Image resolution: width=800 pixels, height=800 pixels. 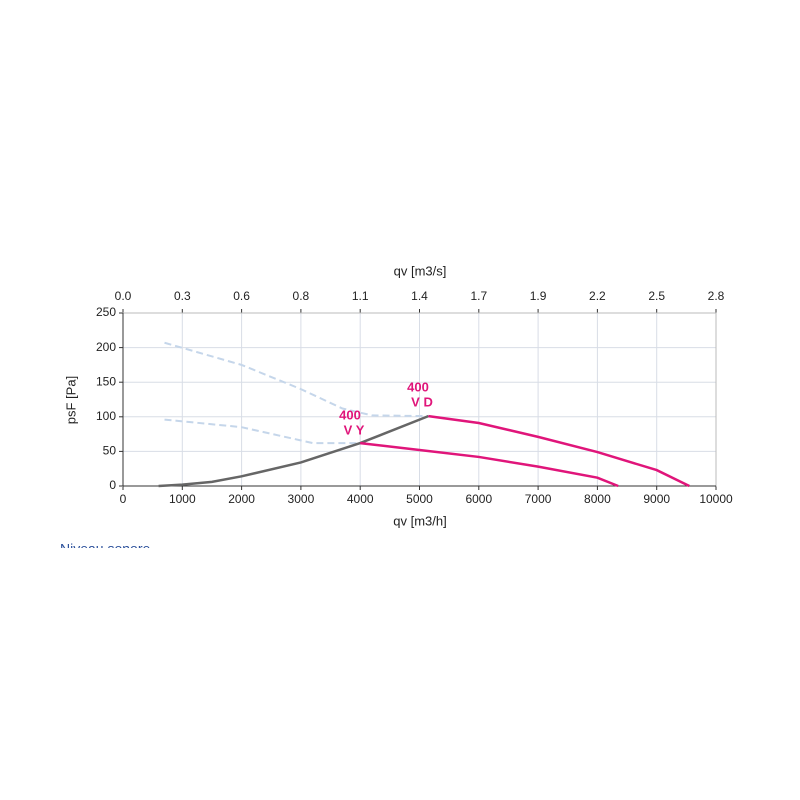 What do you see at coordinates (70, 400) in the screenshot?
I see `y-axis-title: psF [Pa]` at bounding box center [70, 400].